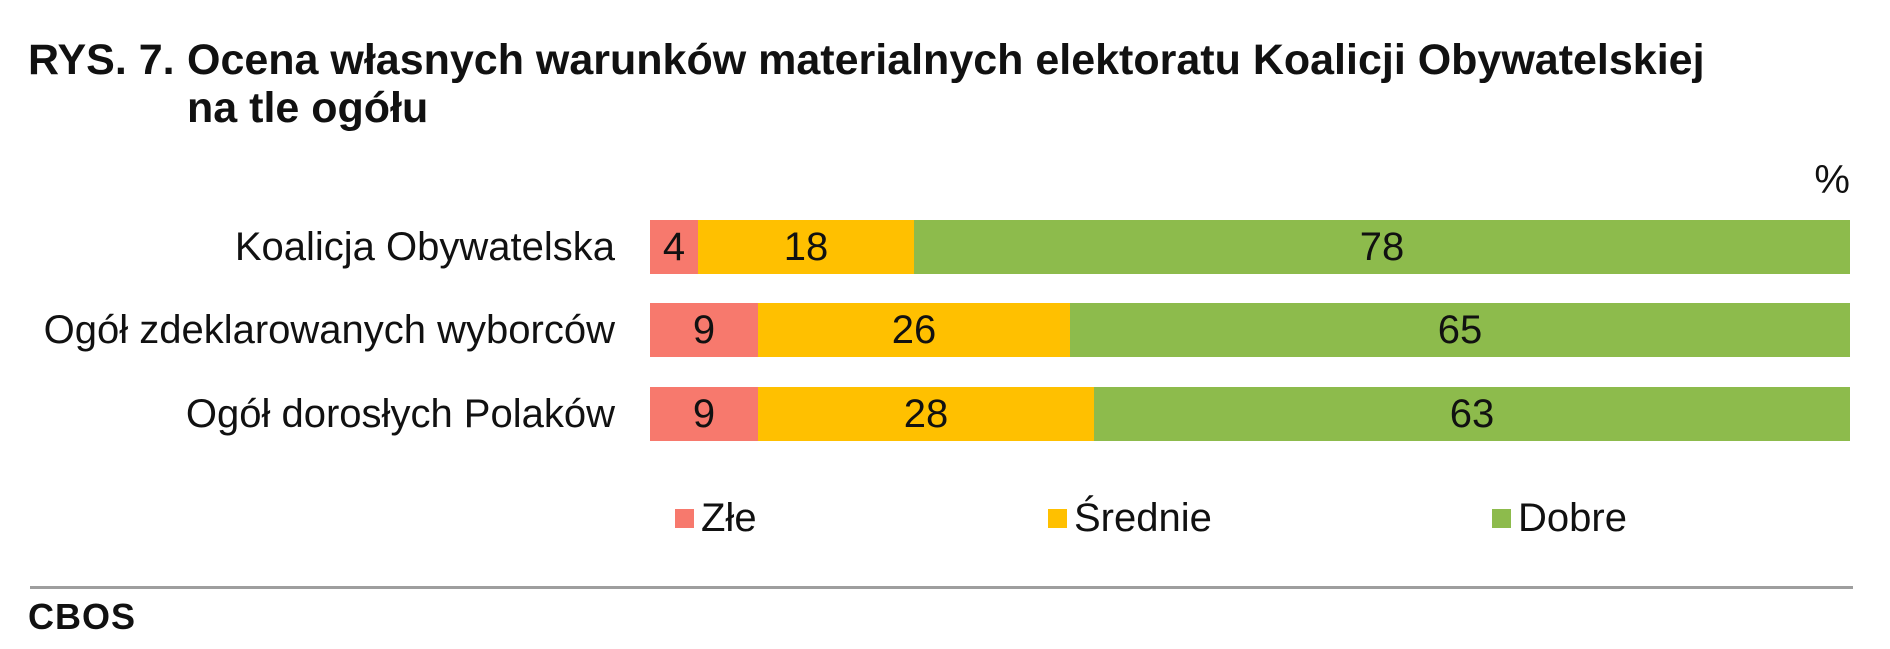 This screenshot has height=649, width=1890. I want to click on bar-row-label: Ogół zdeklarowanych wyborców, so click(329, 330).